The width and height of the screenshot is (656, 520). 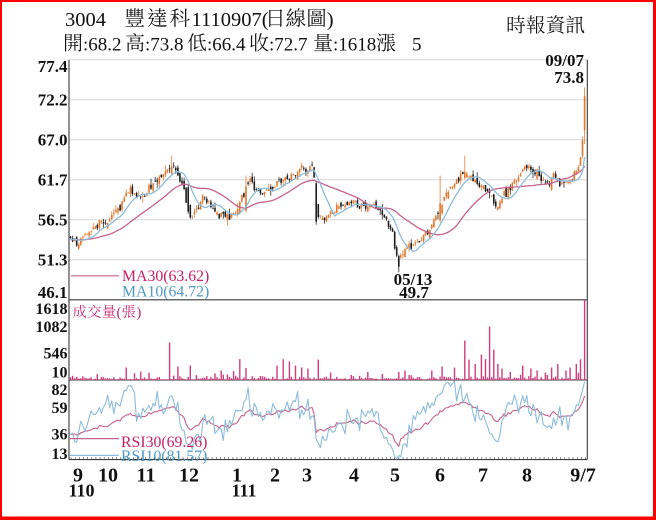 I want to click on svg-text: :73.8, so click(x=164, y=45).